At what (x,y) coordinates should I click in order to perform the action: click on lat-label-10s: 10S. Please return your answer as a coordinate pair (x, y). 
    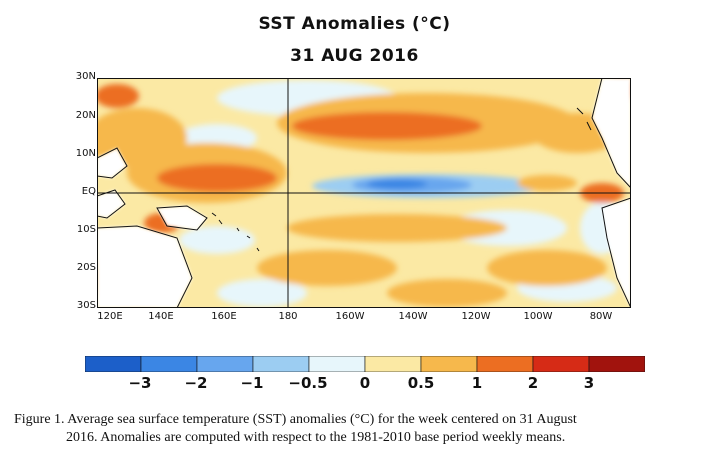
    Looking at the image, I should click on (86, 229).